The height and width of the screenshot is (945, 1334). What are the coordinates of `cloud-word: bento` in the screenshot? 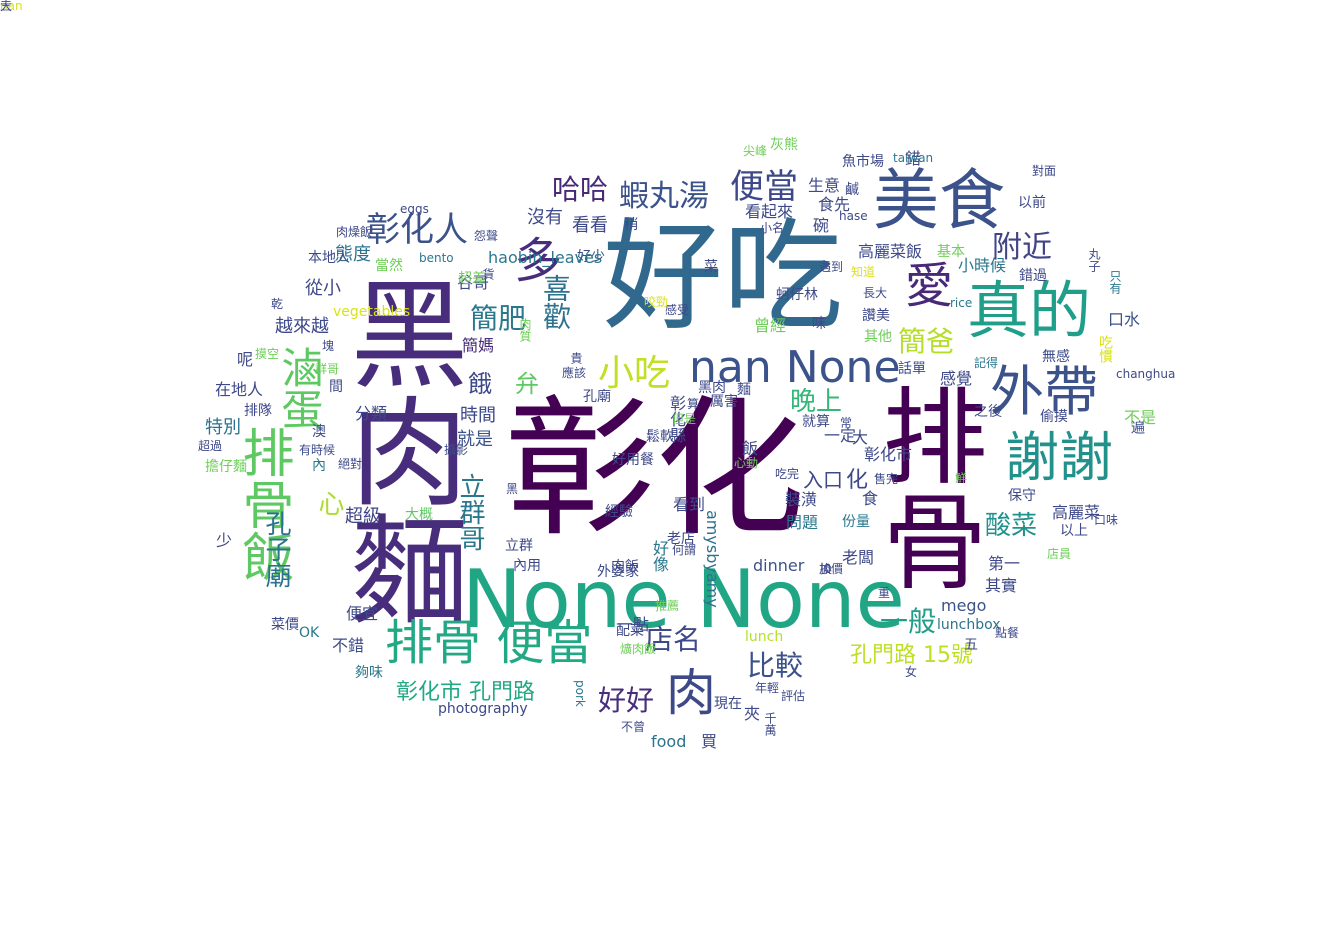 It's located at (436, 258).